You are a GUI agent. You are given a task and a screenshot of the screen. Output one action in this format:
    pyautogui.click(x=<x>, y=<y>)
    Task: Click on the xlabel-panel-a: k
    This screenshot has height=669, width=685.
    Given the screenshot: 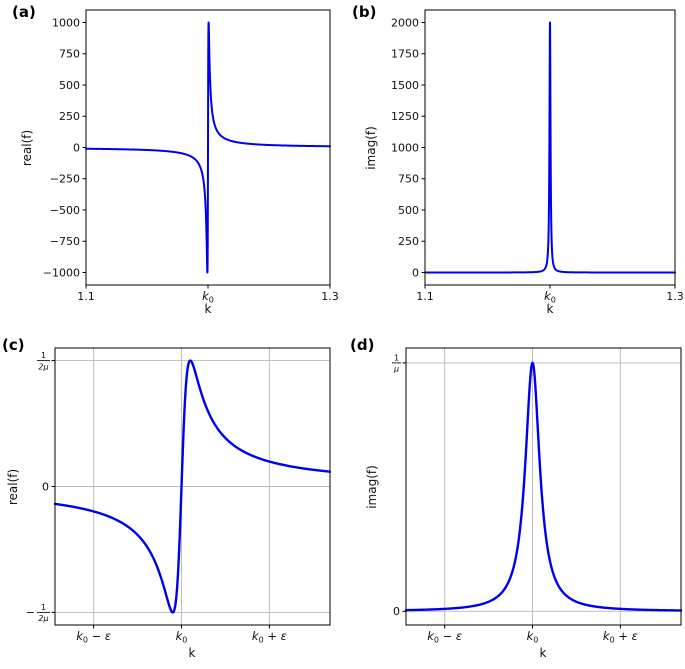 What is the action you would take?
    pyautogui.click(x=208, y=309)
    